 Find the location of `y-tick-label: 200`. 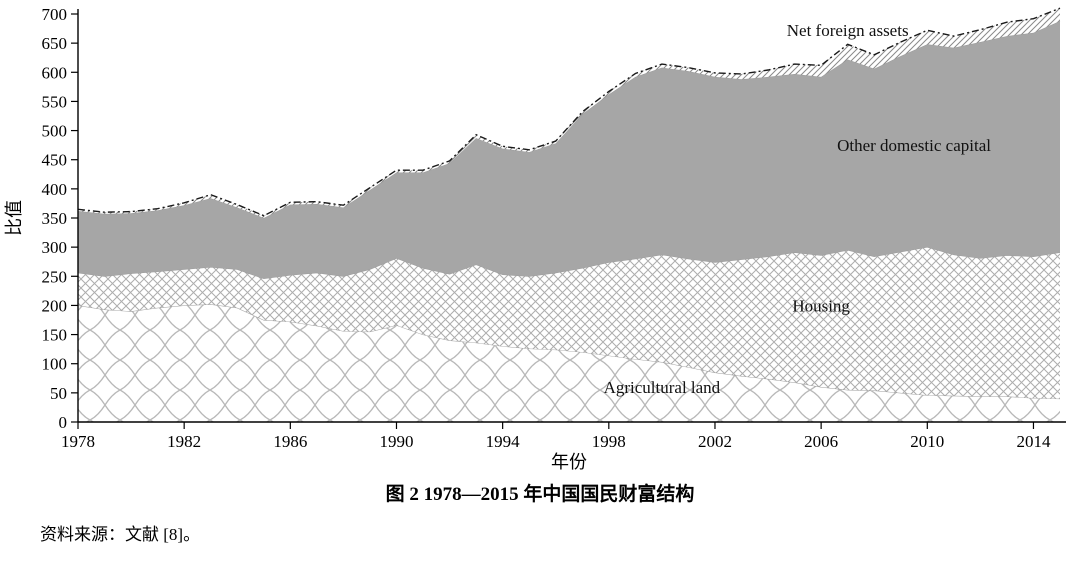

y-tick-label: 200 is located at coordinates (55, 305).